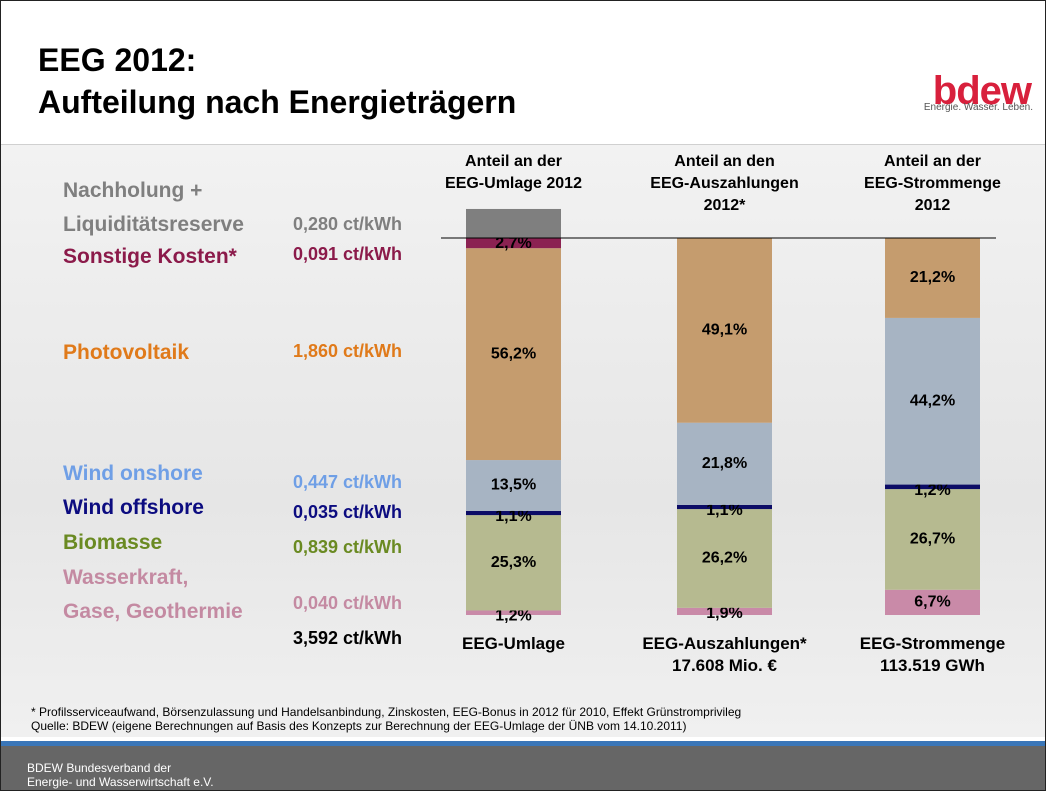  I want to click on value-label: 21,2%, so click(932, 277).